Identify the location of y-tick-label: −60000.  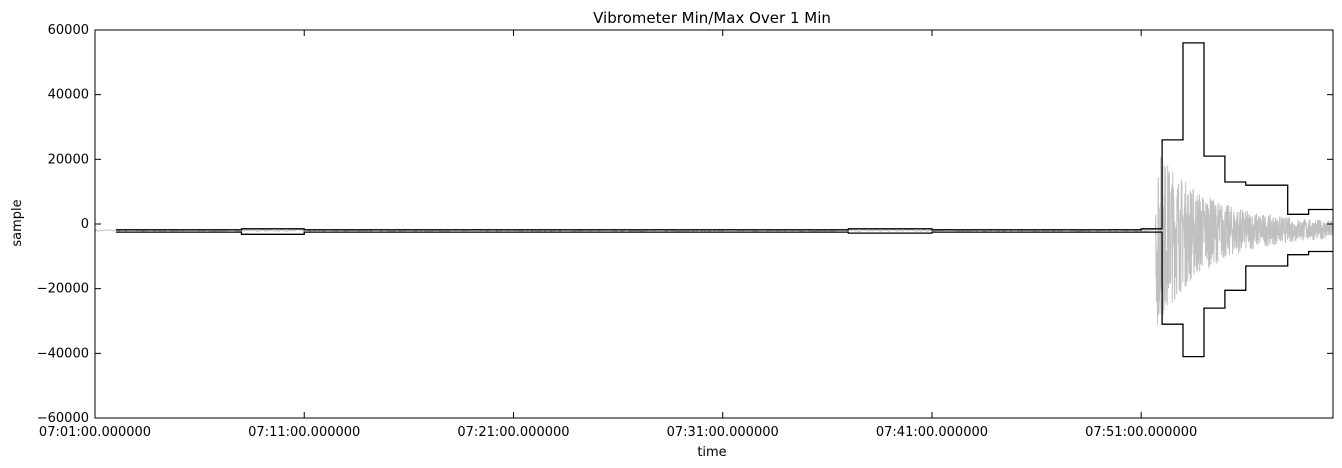
(63, 418).